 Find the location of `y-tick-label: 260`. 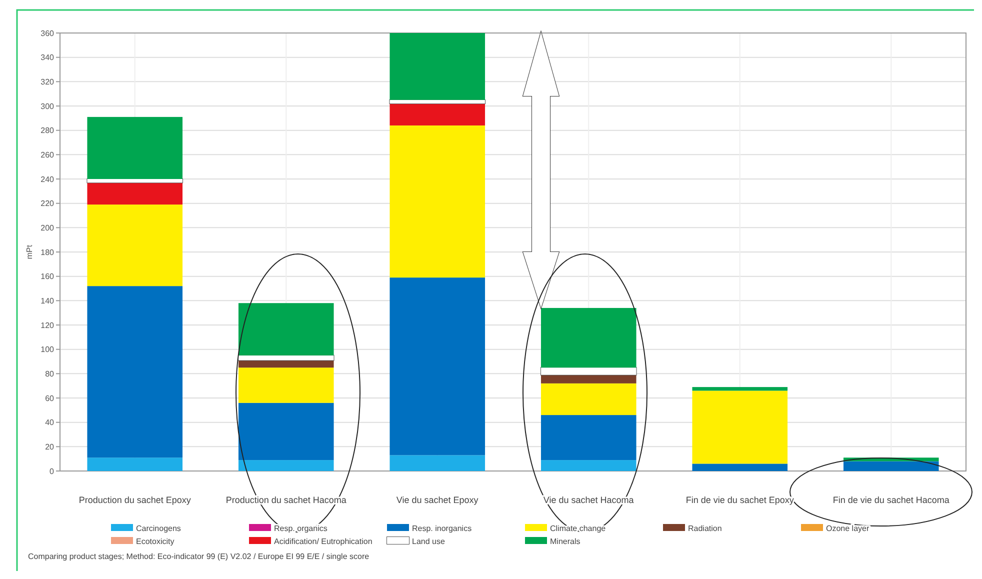

y-tick-label: 260 is located at coordinates (47, 155).